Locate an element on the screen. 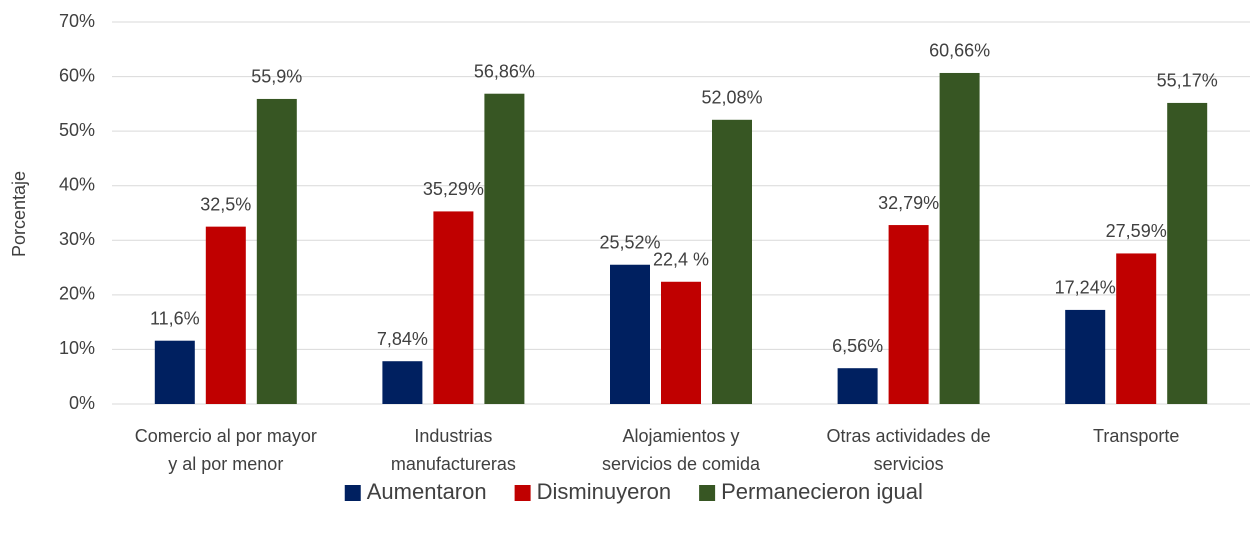 This screenshot has height=539, width=1251. value-label: 60,66% is located at coordinates (959, 51).